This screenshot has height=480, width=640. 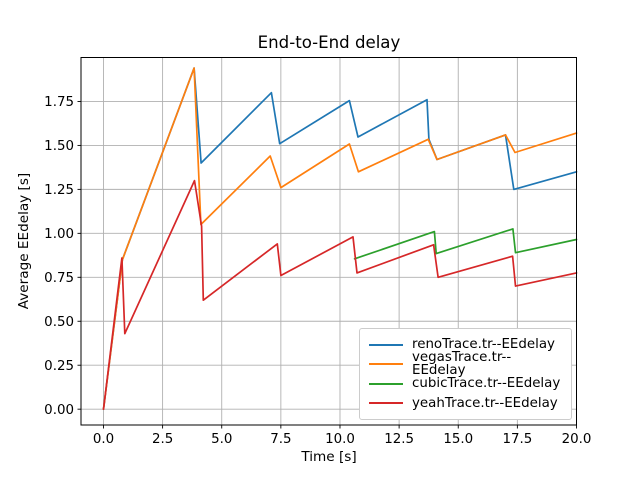 I want to click on series-line-cubicTrace, so click(x=465, y=244).